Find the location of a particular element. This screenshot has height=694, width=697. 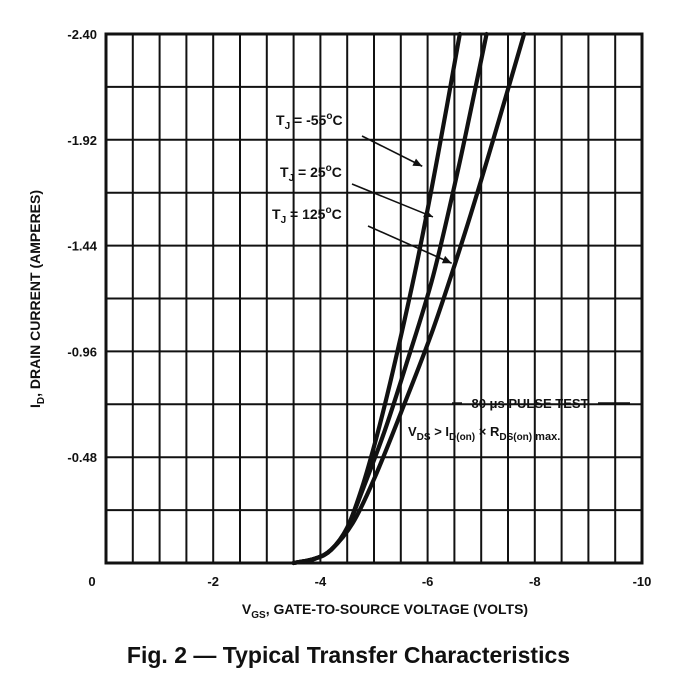

x-axis-label: VGS, GATE-TO-SOURCE VOLTAGE (VOLTS) is located at coordinates (385, 611).